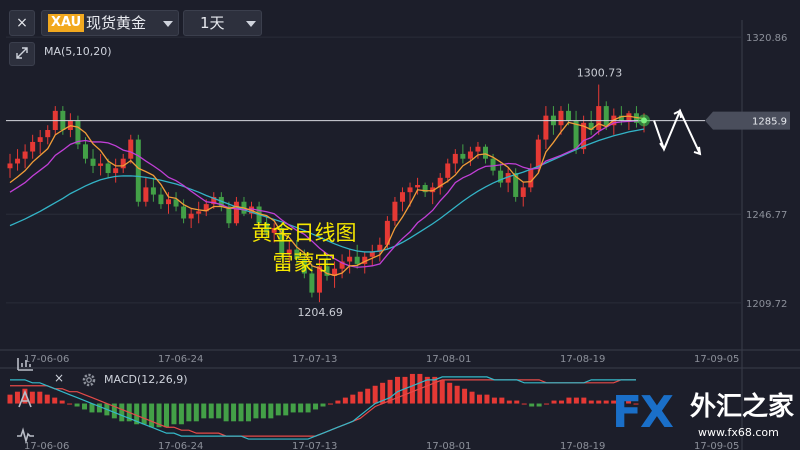 Image resolution: width=800 pixels, height=450 pixels. What do you see at coordinates (46, 359) in the screenshot?
I see `x-tick-label: 17-06-06` at bounding box center [46, 359].